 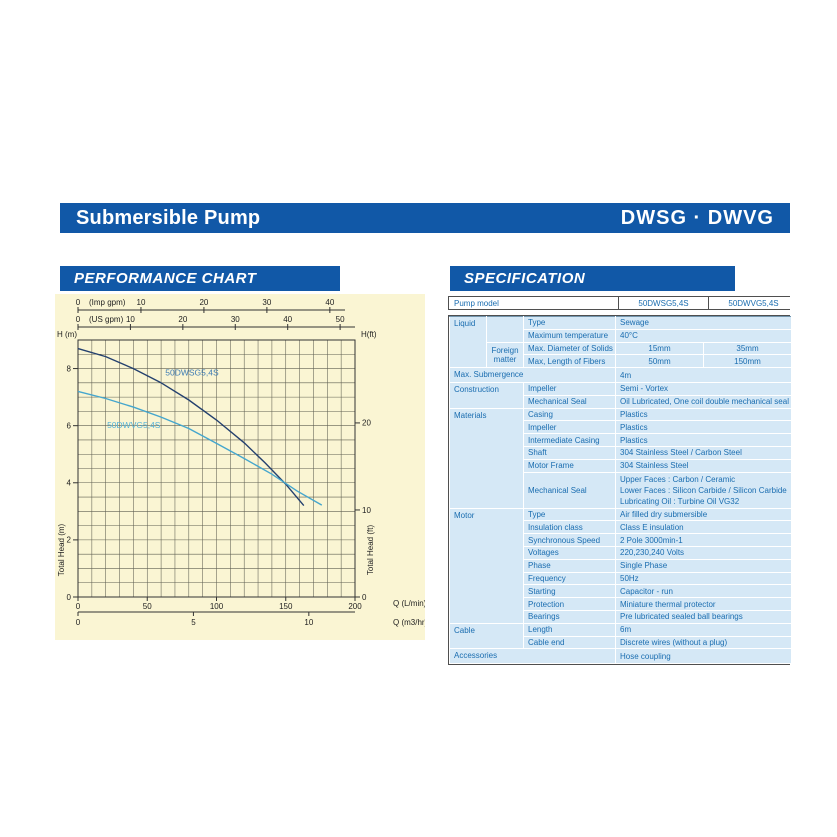 What do you see at coordinates (703, 642) in the screenshot?
I see `spec-cell: Discrete wires (without a plug)` at bounding box center [703, 642].